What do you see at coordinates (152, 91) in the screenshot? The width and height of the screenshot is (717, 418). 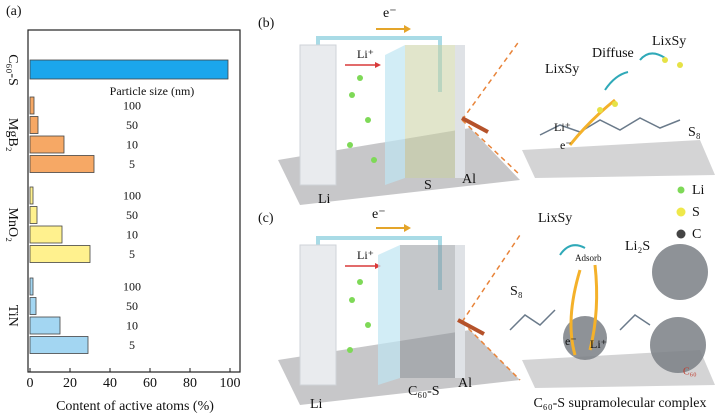 I see `legend-title: Particle size (nm)` at bounding box center [152, 91].